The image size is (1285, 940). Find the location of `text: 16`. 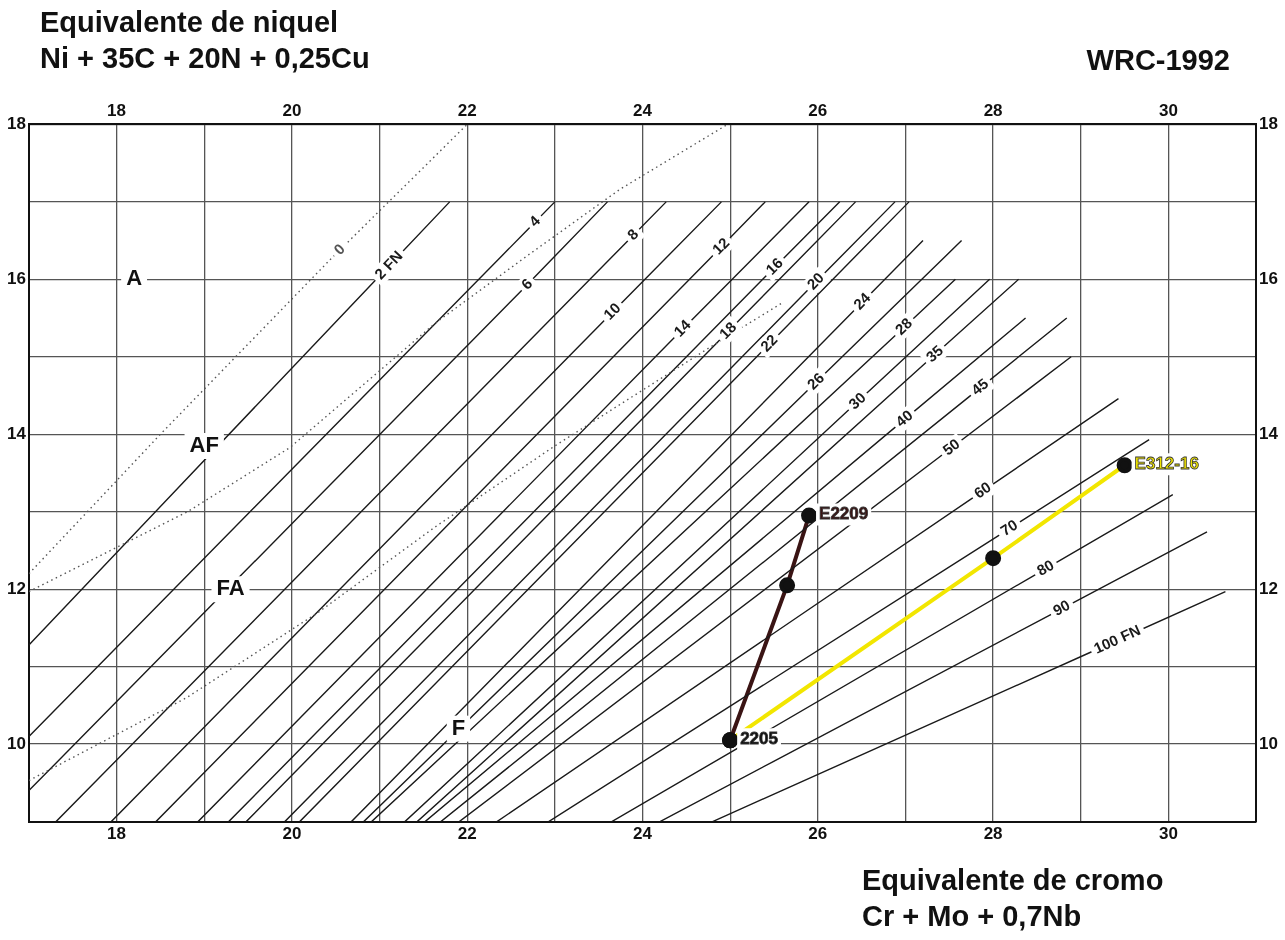

text: 16 is located at coordinates (774, 266).